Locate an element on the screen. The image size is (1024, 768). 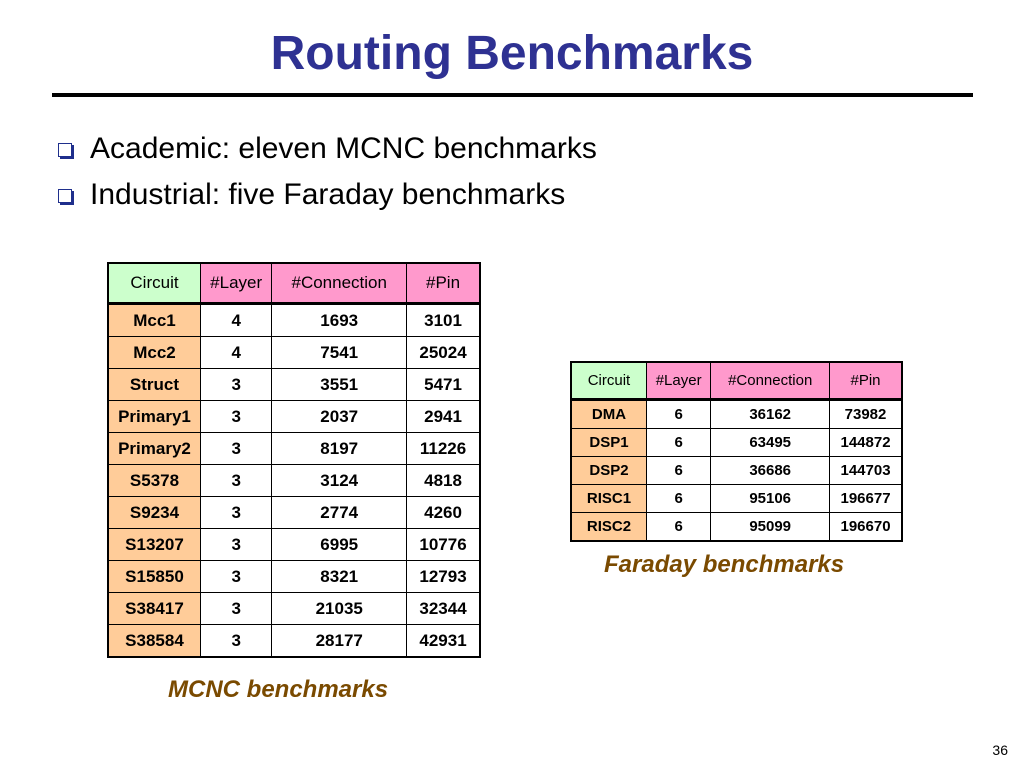
cell-connection: 3551 is located at coordinates (339, 384).